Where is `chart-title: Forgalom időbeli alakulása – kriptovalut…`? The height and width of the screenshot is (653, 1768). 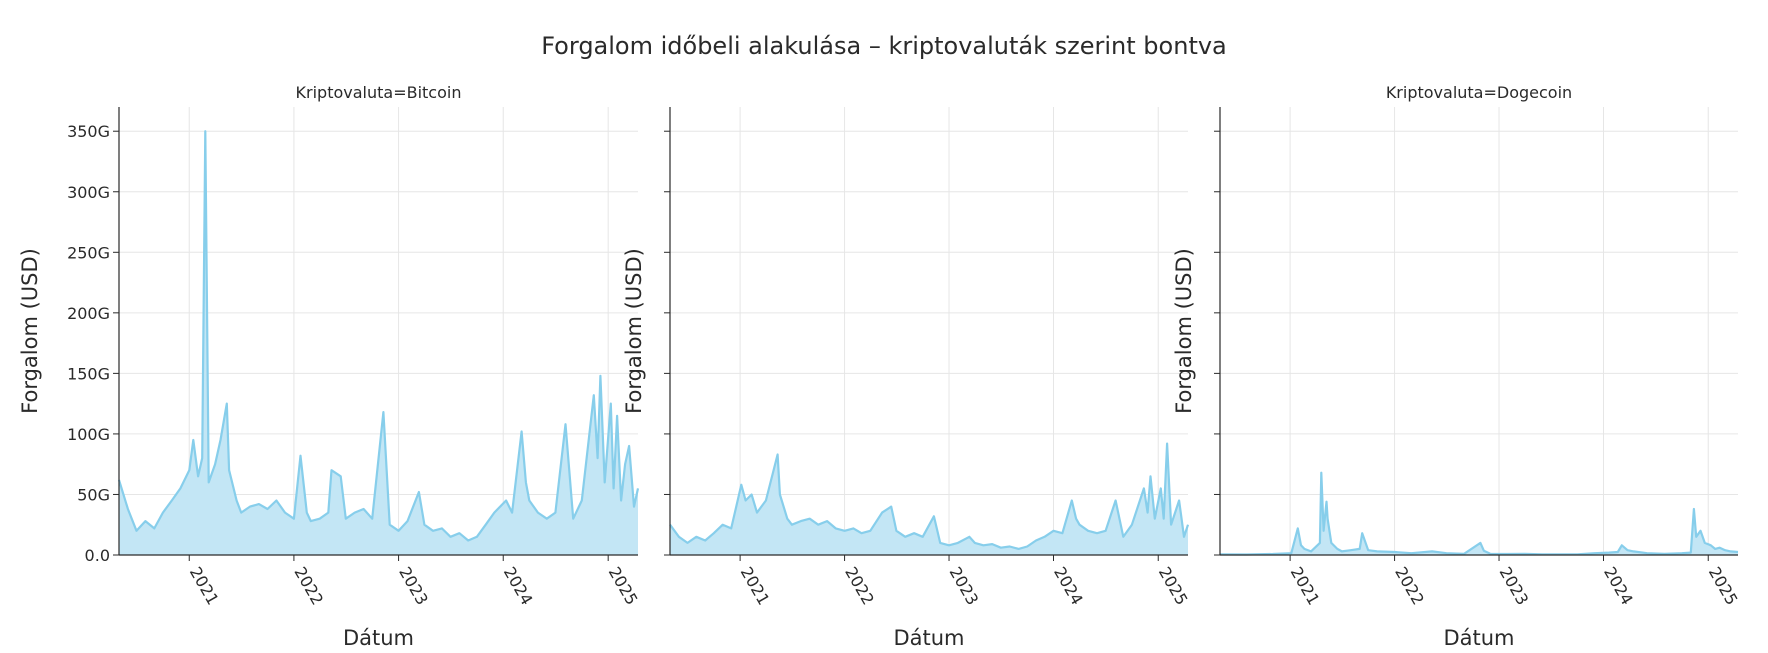
chart-title: Forgalom időbeli alakulása – kriptovalut… is located at coordinates (884, 46).